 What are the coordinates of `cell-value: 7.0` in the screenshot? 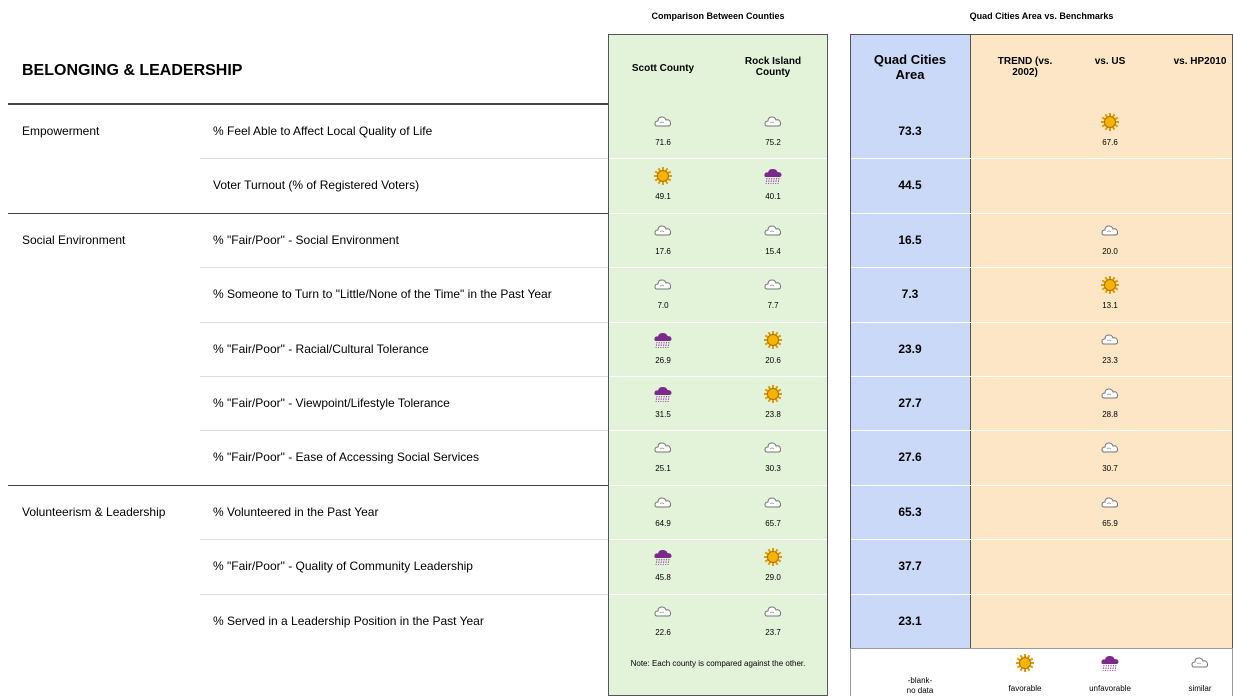 It's located at (663, 306).